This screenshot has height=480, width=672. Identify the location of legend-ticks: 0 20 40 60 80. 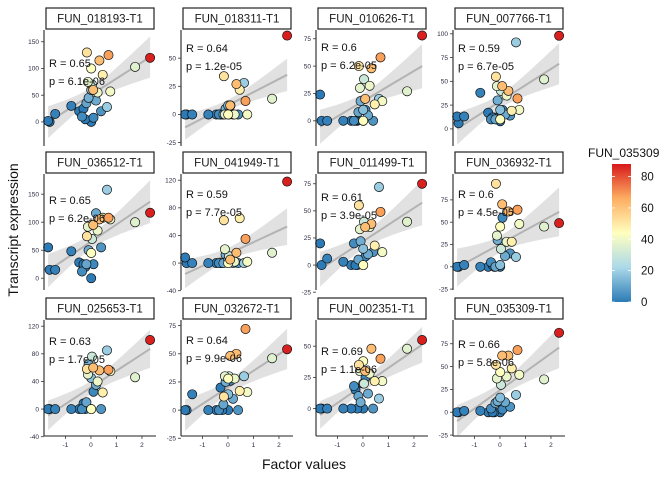
(633, 240).